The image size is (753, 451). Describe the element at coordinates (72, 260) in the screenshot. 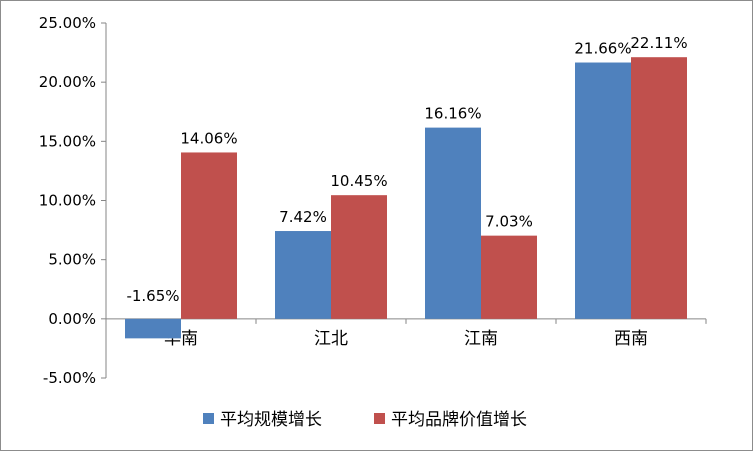

I see `y-tick-label: 5.00%` at that location.